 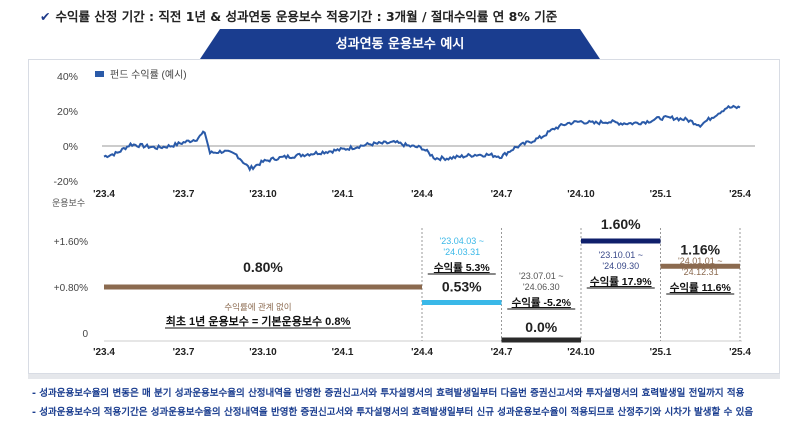 What do you see at coordinates (68, 203) in the screenshot?
I see `y-axis-title: 운용보수` at bounding box center [68, 203].